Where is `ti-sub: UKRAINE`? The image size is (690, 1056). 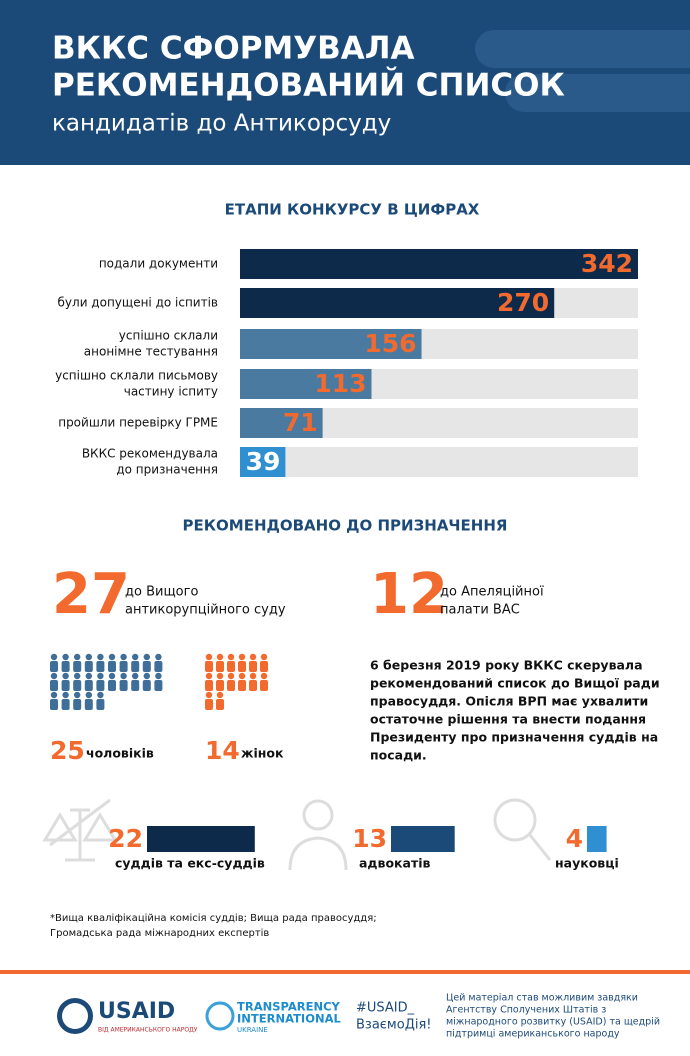
ti-sub: UKRAINE is located at coordinates (252, 1030).